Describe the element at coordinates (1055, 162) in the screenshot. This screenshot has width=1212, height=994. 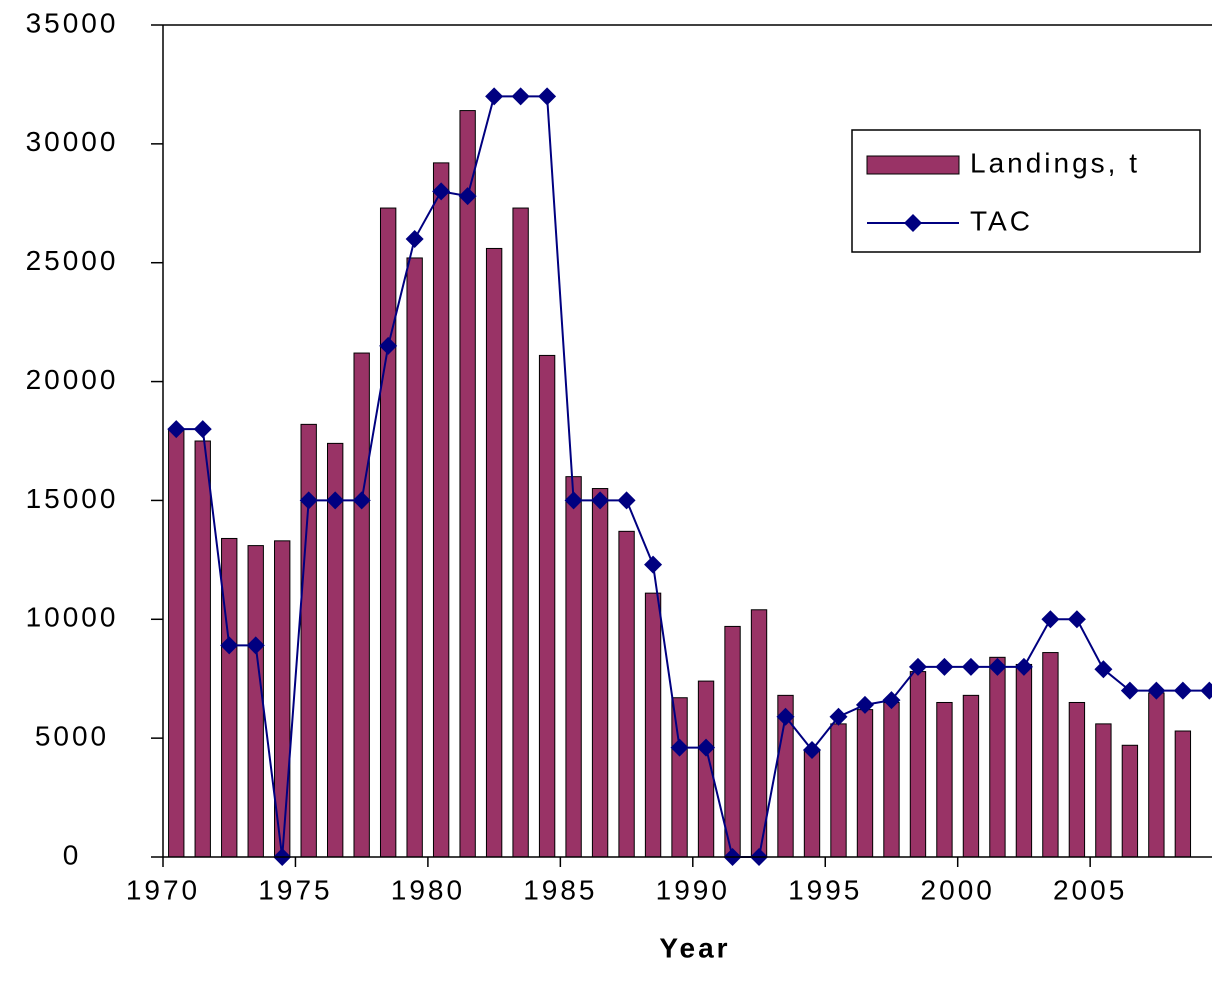
I see `legend-label: Landings, t` at that location.